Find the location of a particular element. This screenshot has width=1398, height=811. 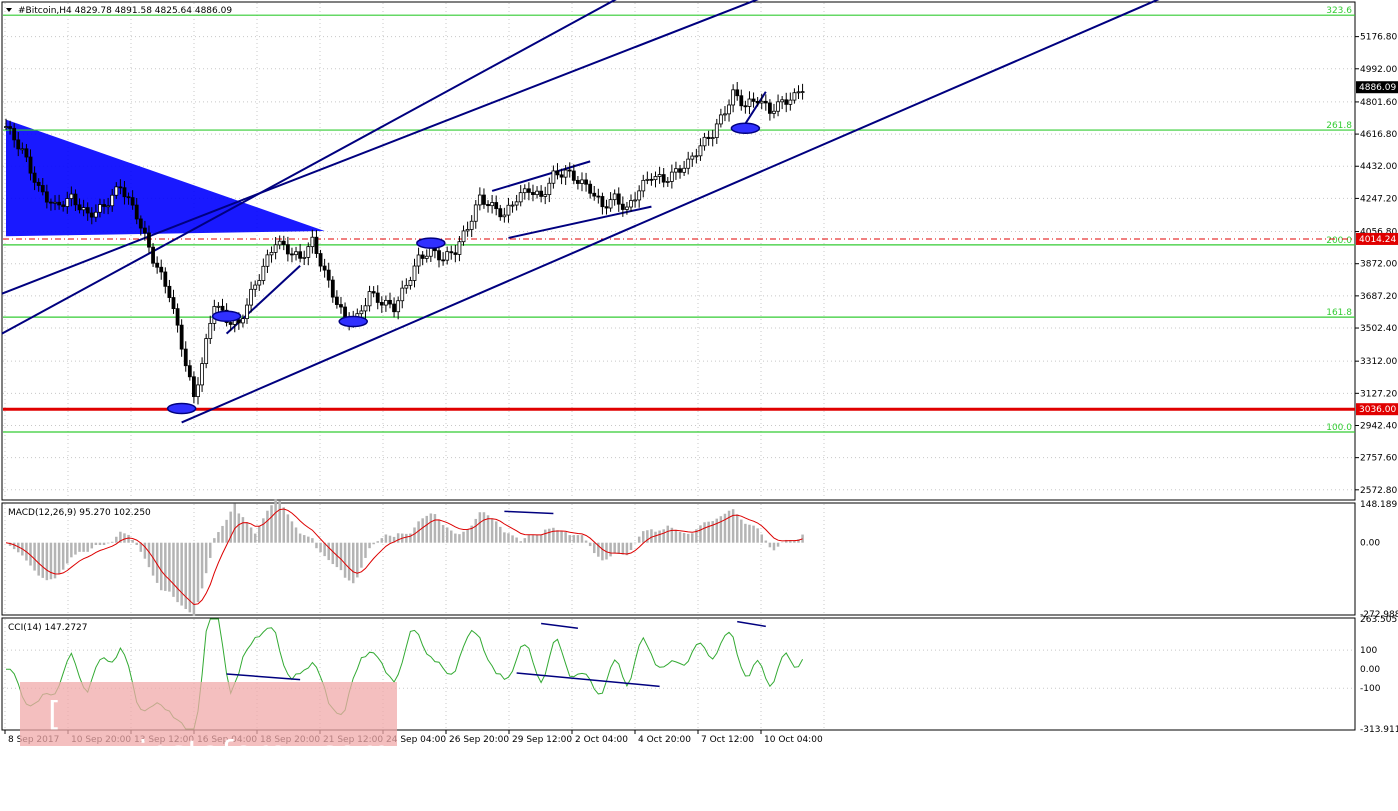

support-price-tag-bg is located at coordinates (1377, 409).